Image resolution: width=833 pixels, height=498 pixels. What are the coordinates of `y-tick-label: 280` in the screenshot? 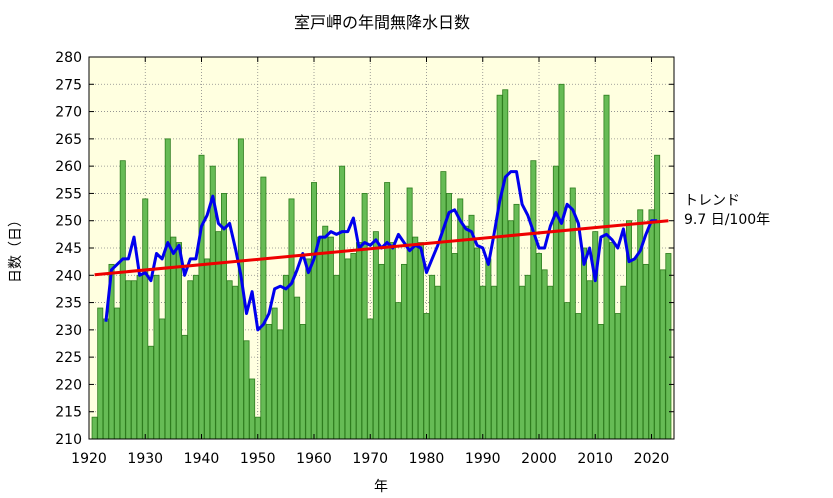 It's located at (68, 58).